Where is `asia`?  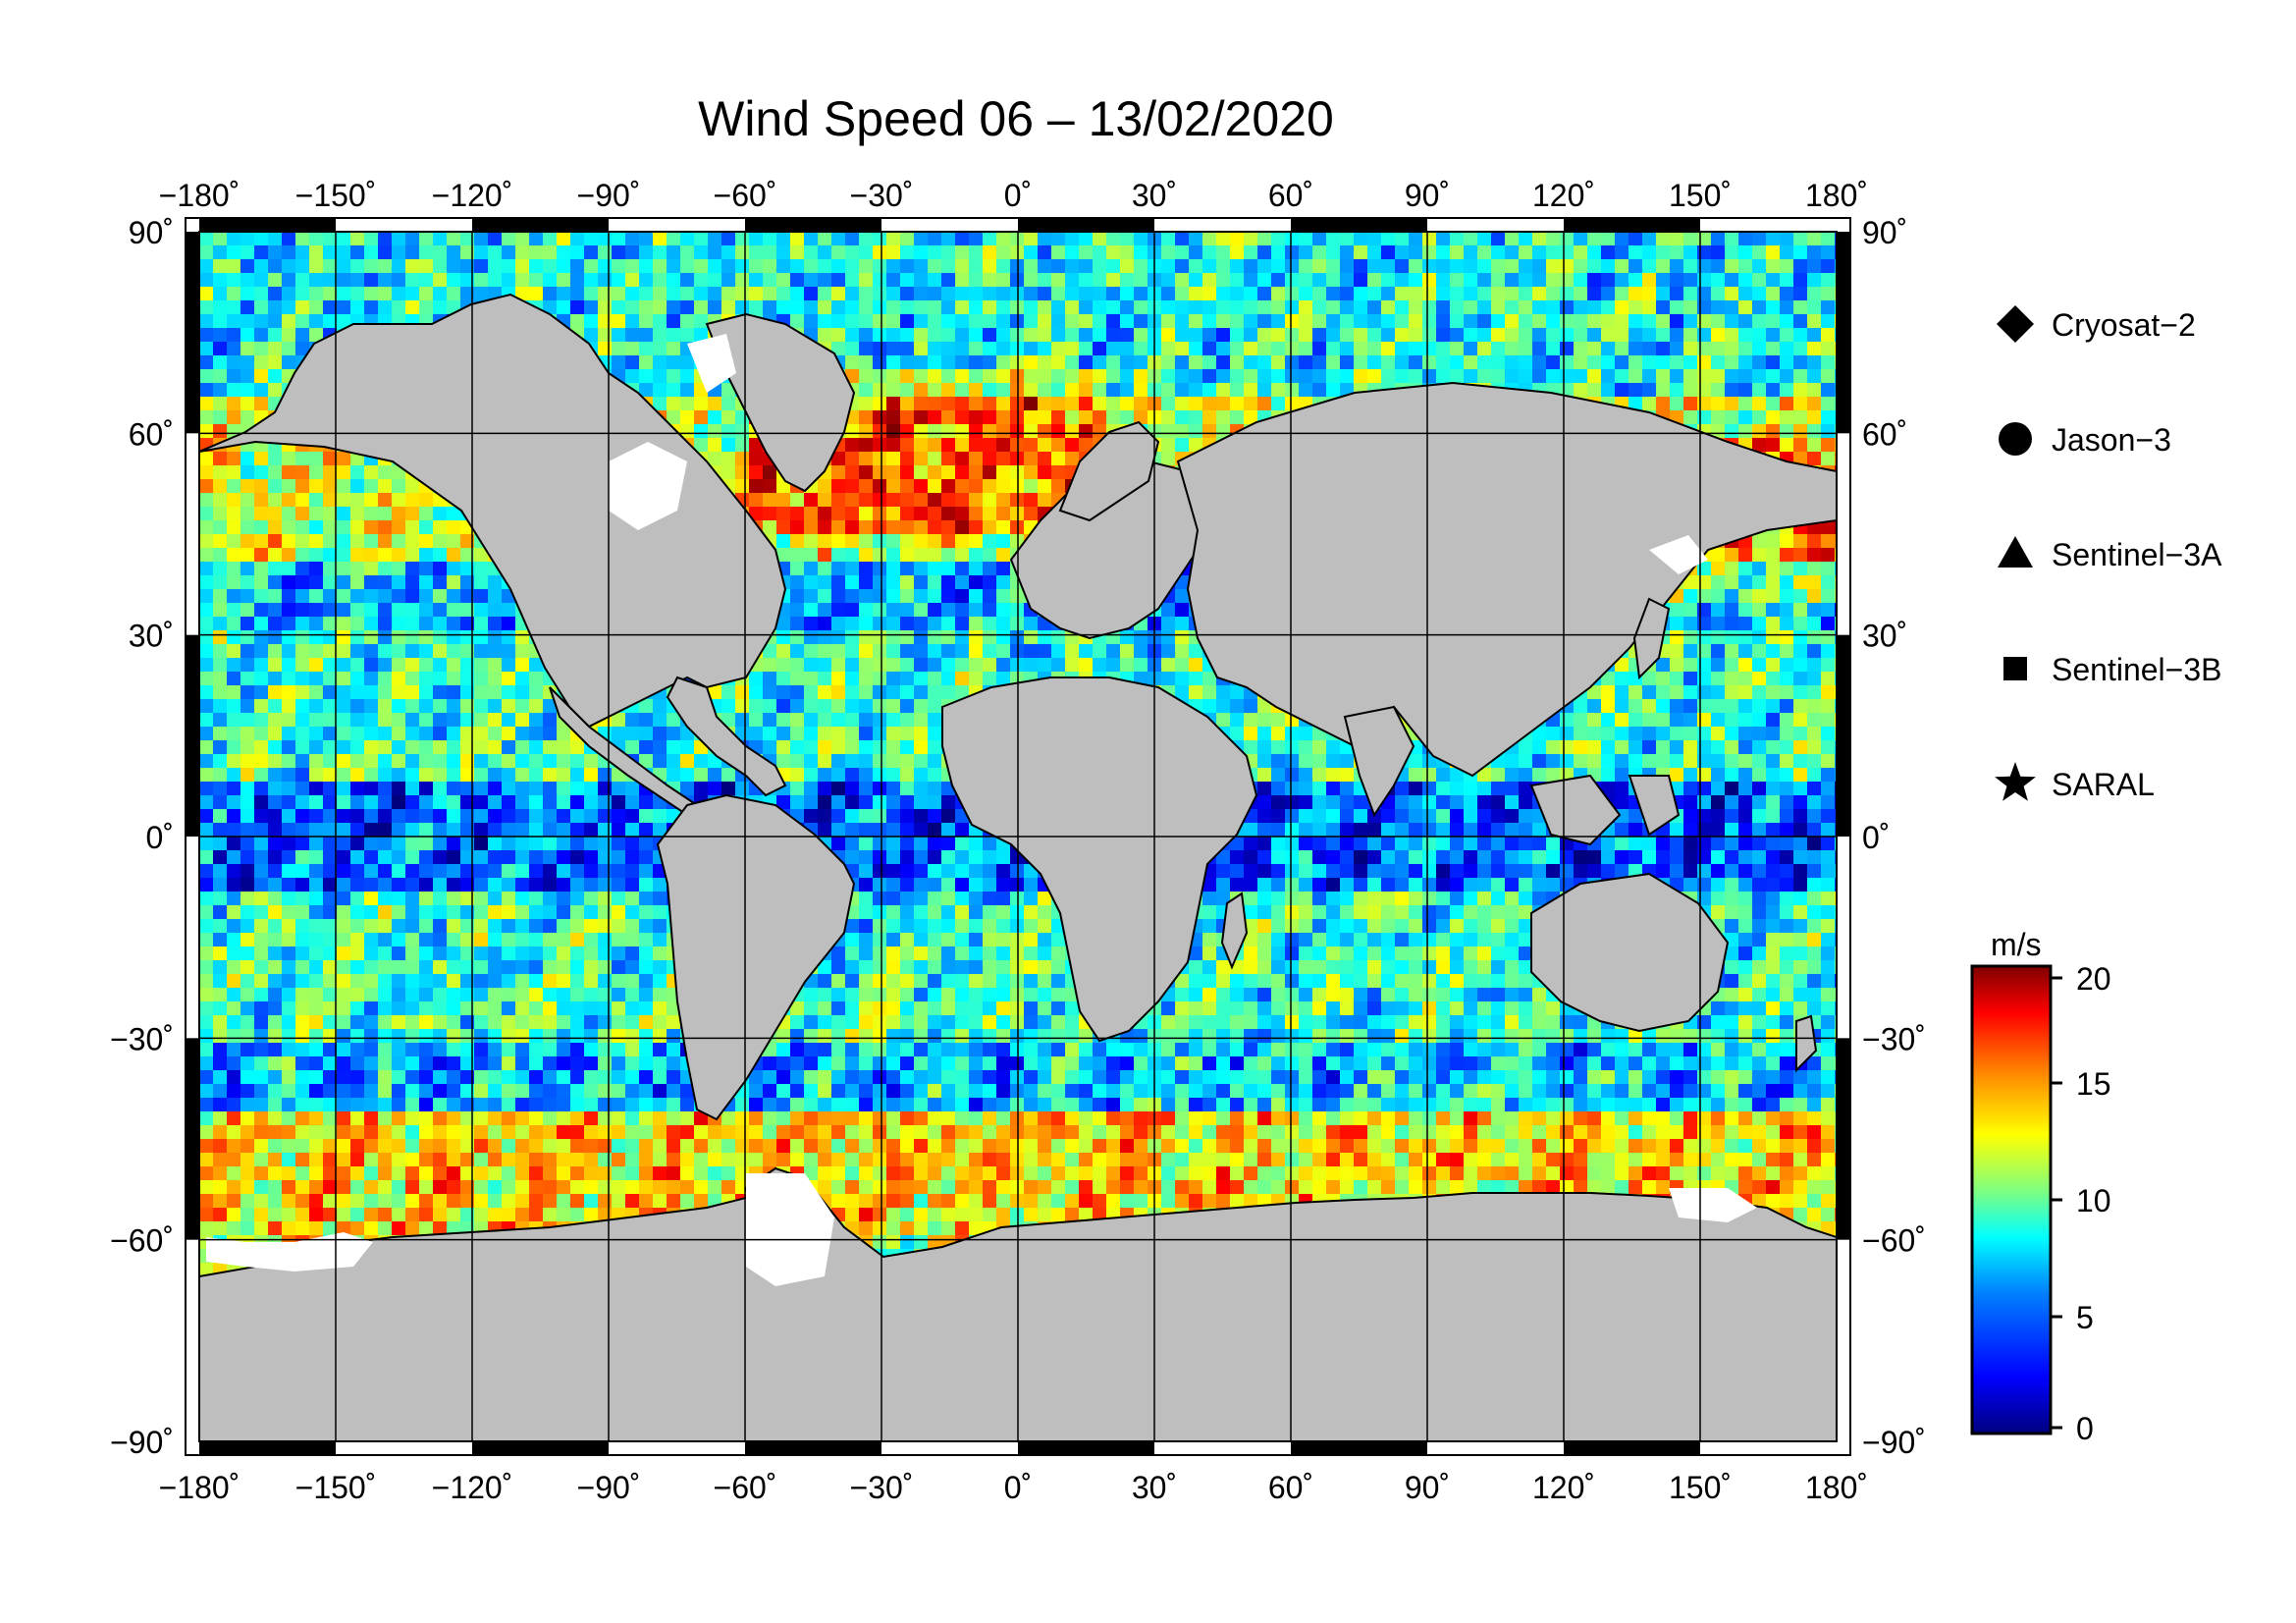 asia is located at coordinates (1506, 580).